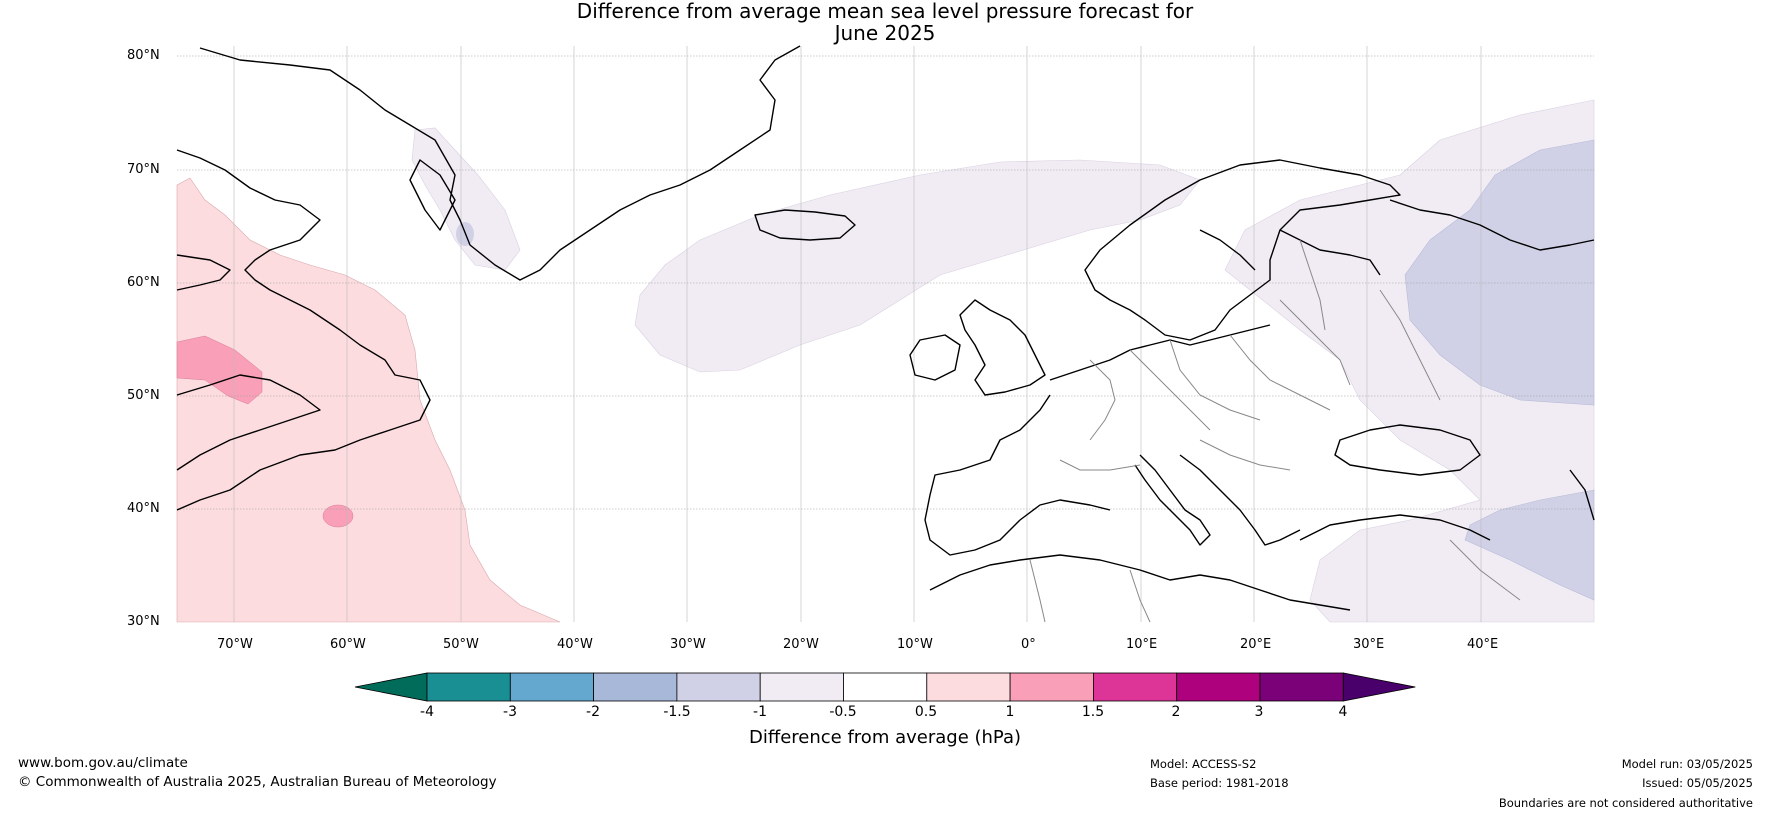 This screenshot has width=1770, height=816. Describe the element at coordinates (1529, 545) in the screenshot. I see `anomaly-neg-1-1.5-turkey` at that location.